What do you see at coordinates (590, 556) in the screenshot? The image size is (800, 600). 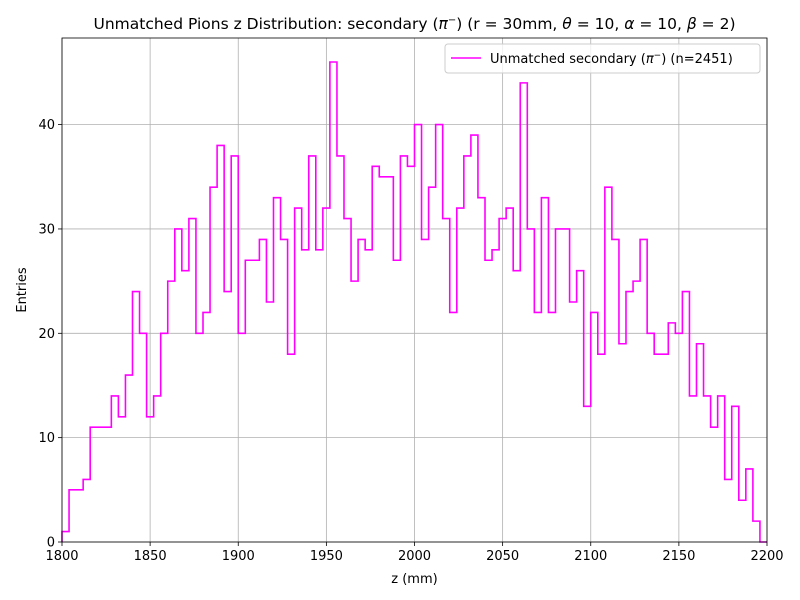 I see `x-tick-label: 2100` at bounding box center [590, 556].